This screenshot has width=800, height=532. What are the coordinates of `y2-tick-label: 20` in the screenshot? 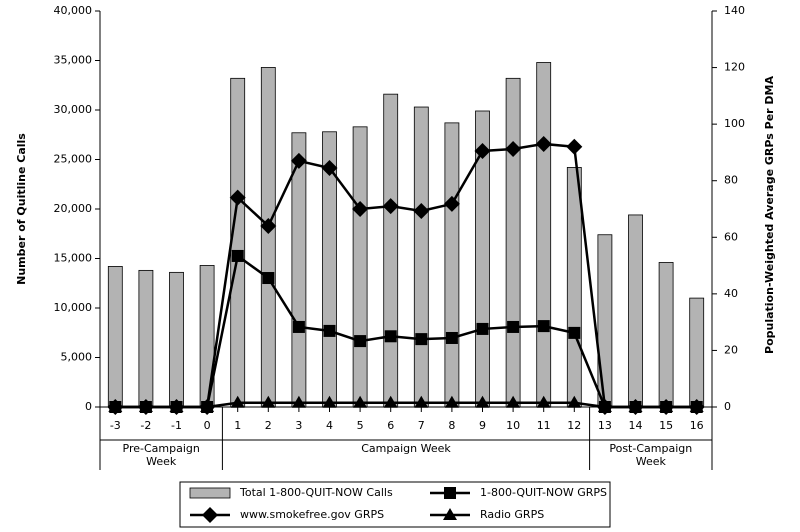 It's located at (731, 349).